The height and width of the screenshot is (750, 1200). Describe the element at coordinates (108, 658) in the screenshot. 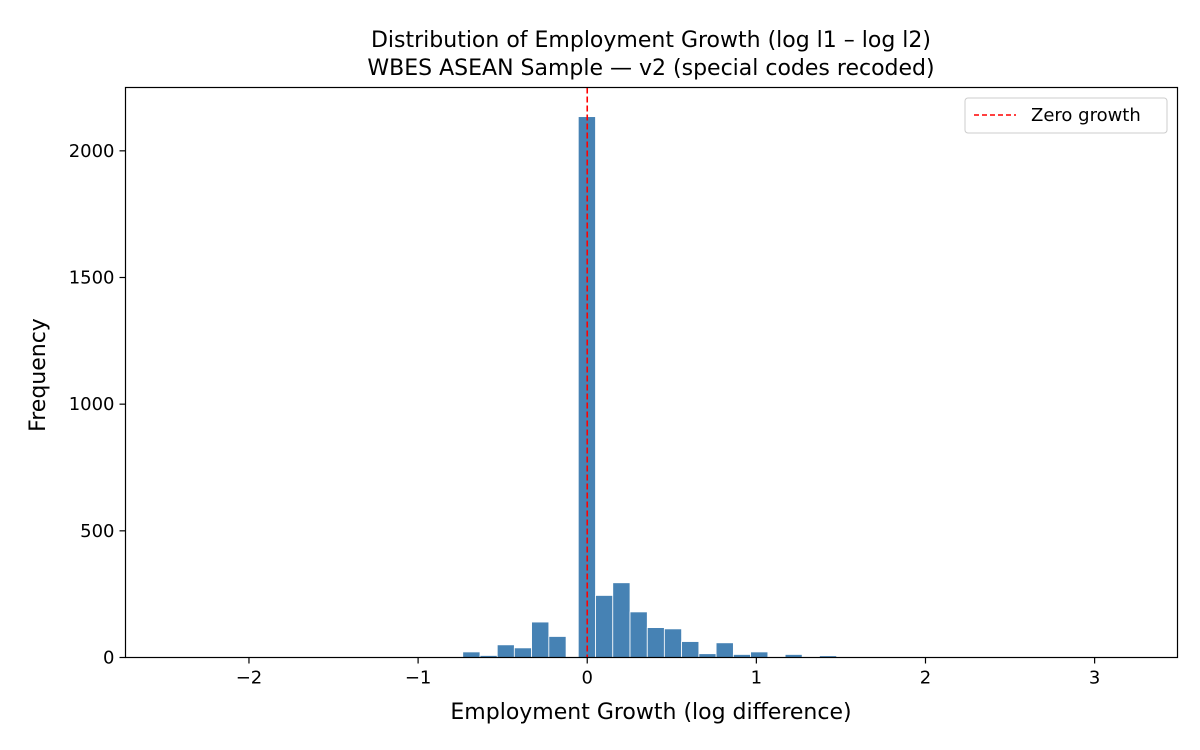

I see `y-tick-label: 0` at that location.